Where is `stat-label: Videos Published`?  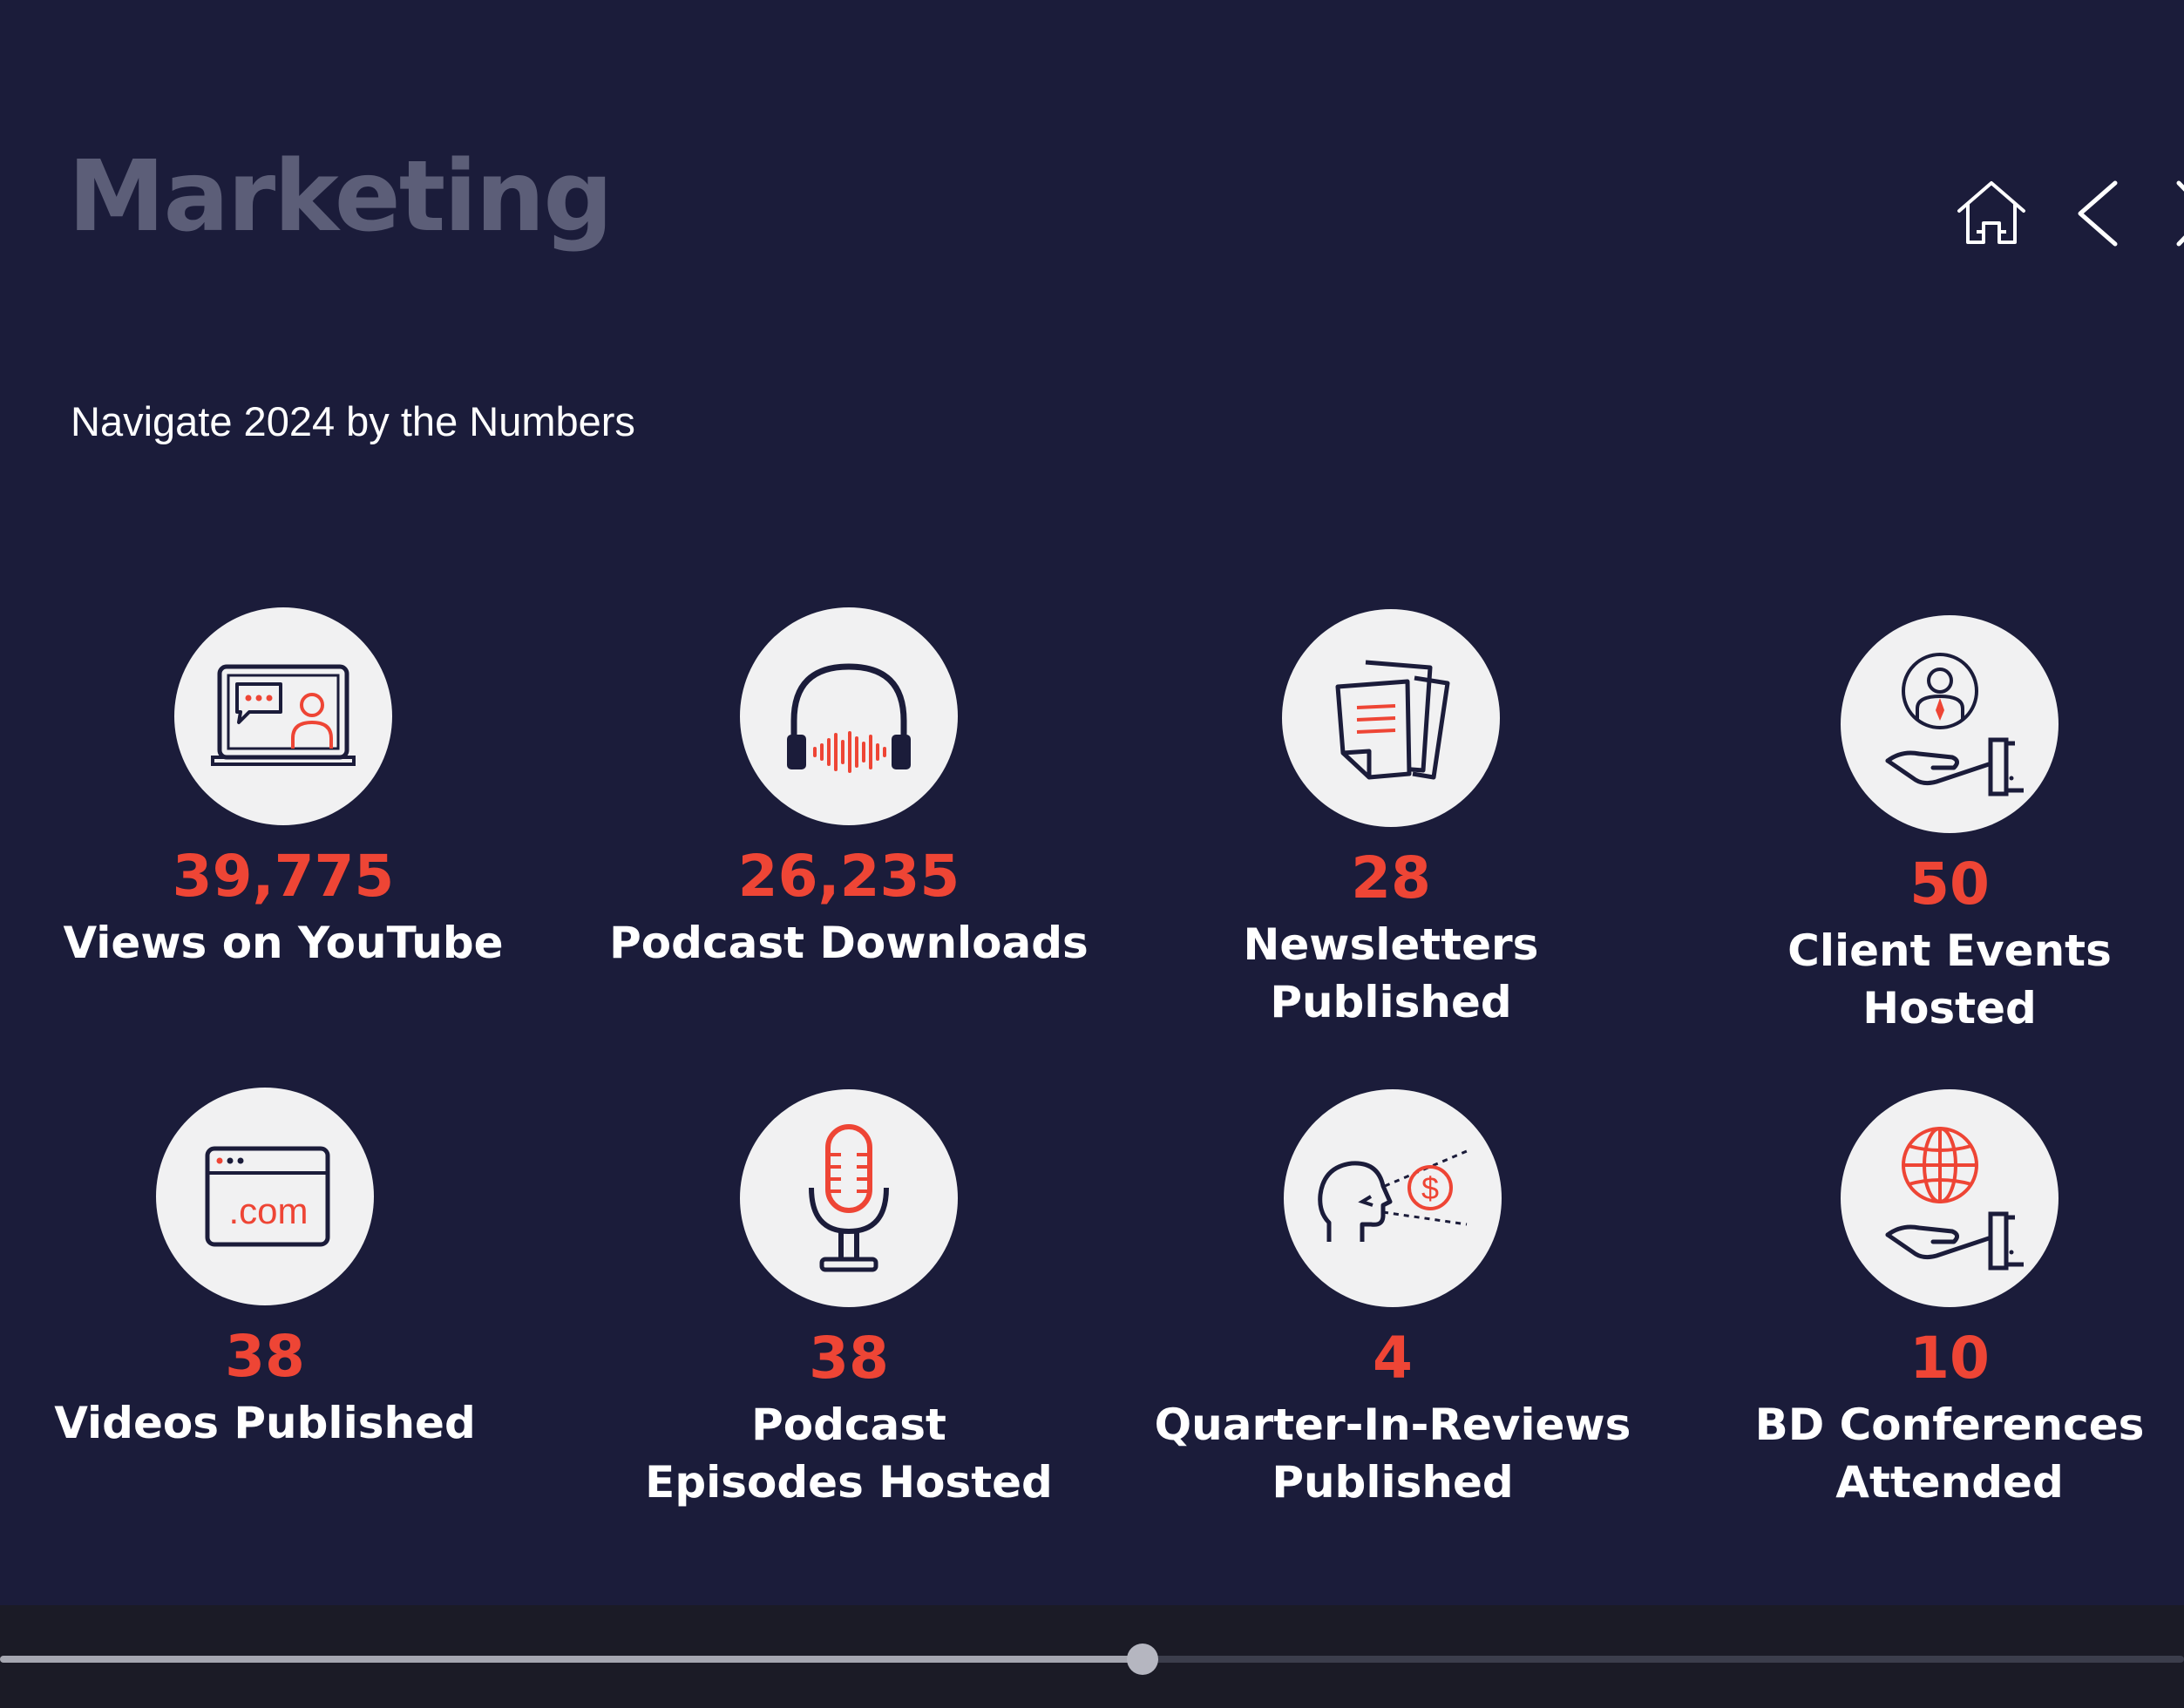 stat-label: Videos Published is located at coordinates (265, 1423).